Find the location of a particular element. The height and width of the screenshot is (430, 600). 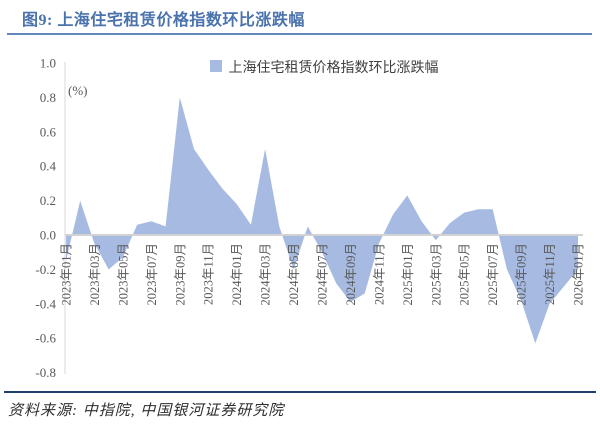

x-tick-label: 2026年01月 is located at coordinates (579, 274).